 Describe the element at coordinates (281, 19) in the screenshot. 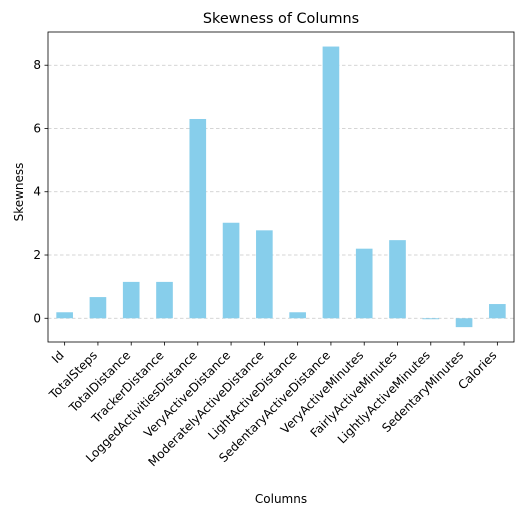

I see `chart-title: Skewness of Columns` at that location.